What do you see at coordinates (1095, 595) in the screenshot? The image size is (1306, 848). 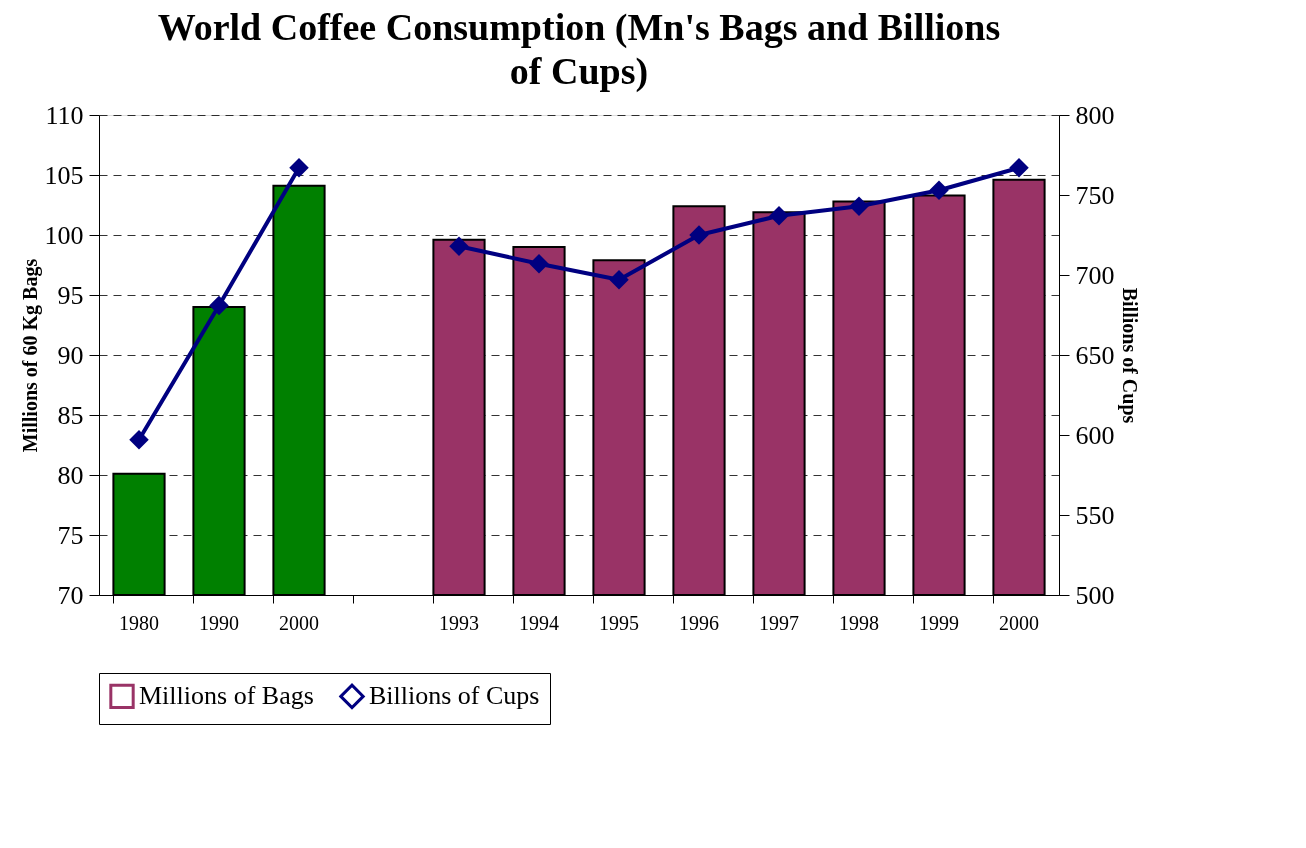 I see `y2-tick-label: 500` at bounding box center [1095, 595].